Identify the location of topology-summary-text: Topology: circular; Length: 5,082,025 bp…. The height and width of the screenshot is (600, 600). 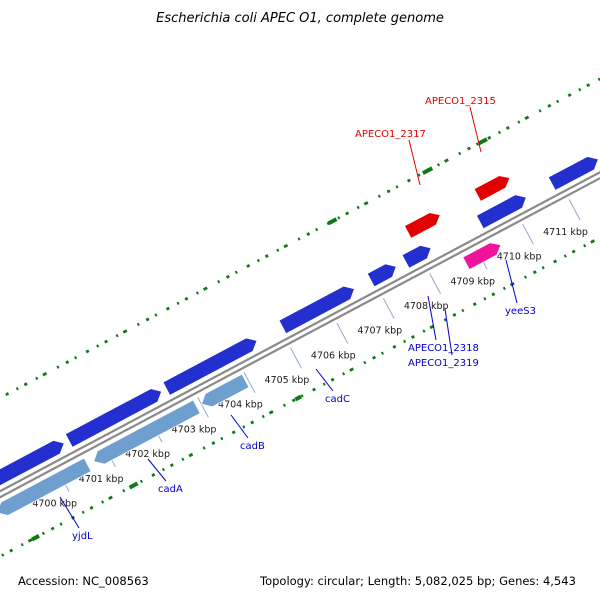
(418, 581).